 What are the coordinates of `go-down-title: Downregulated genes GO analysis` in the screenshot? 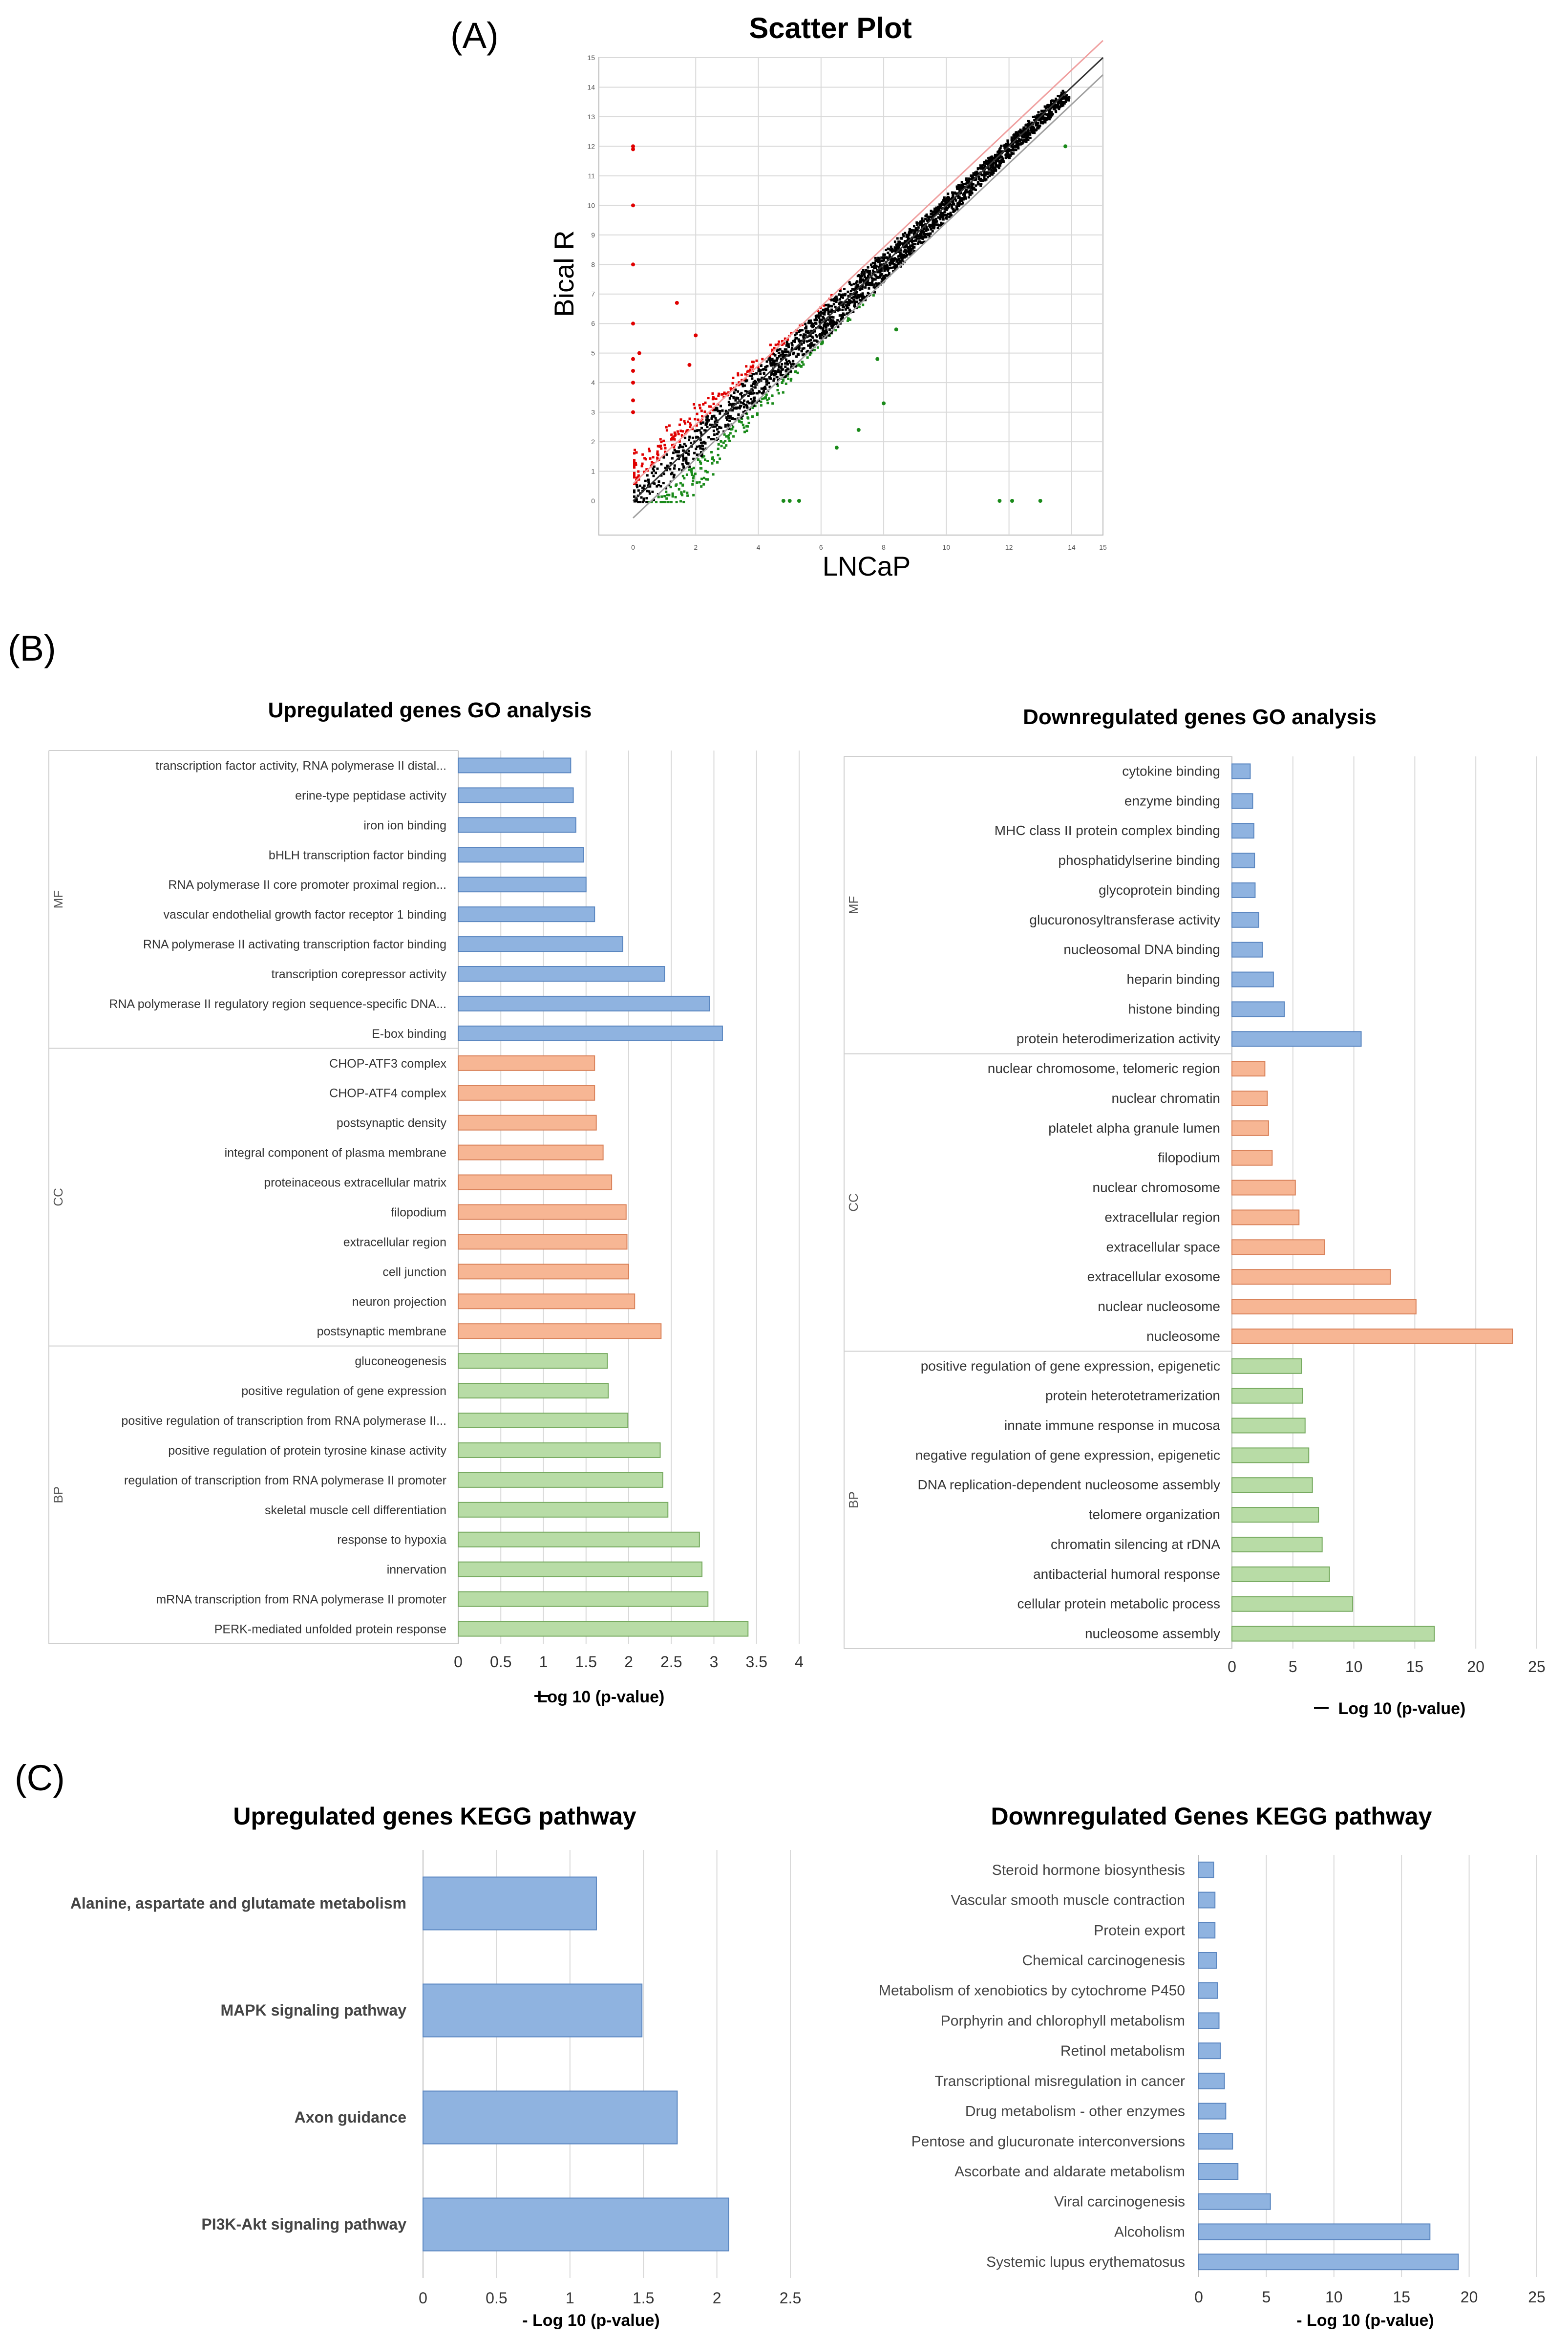 It's located at (1200, 717).